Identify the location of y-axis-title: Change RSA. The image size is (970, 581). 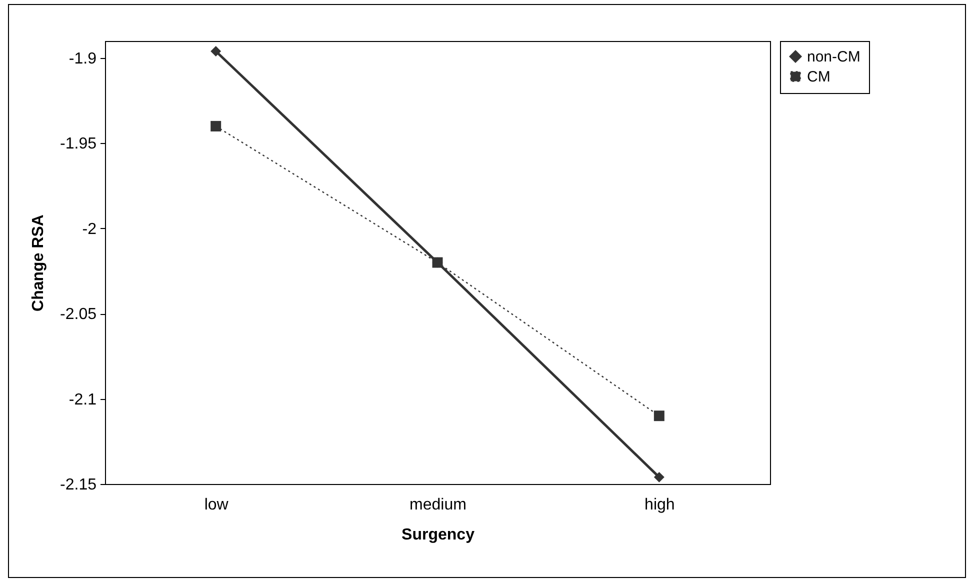
(39, 263).